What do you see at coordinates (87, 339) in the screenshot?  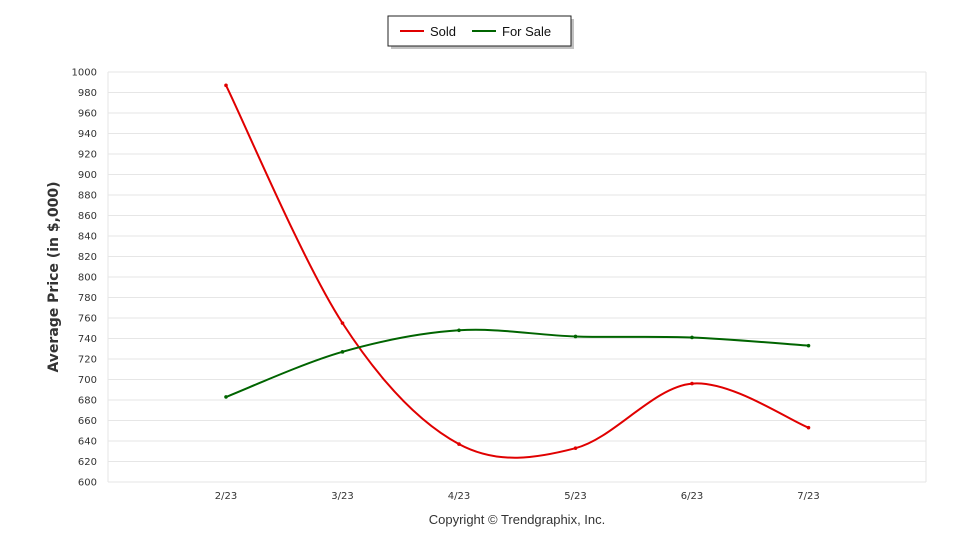 I see `y-tick-label: 740` at bounding box center [87, 339].